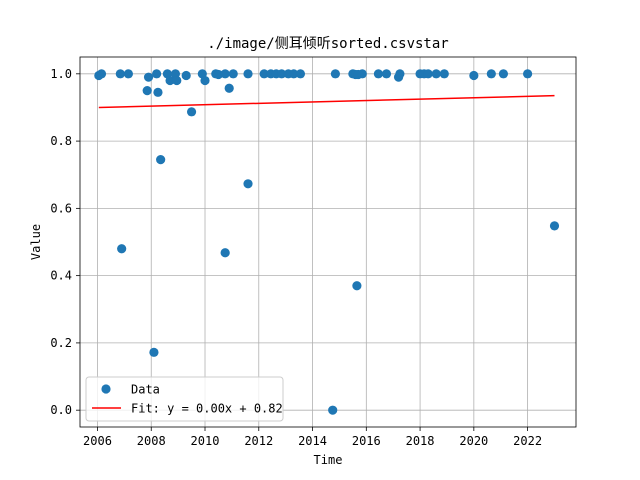 Image resolution: width=640 pixels, height=480 pixels. I want to click on legend-box, so click(184, 399).